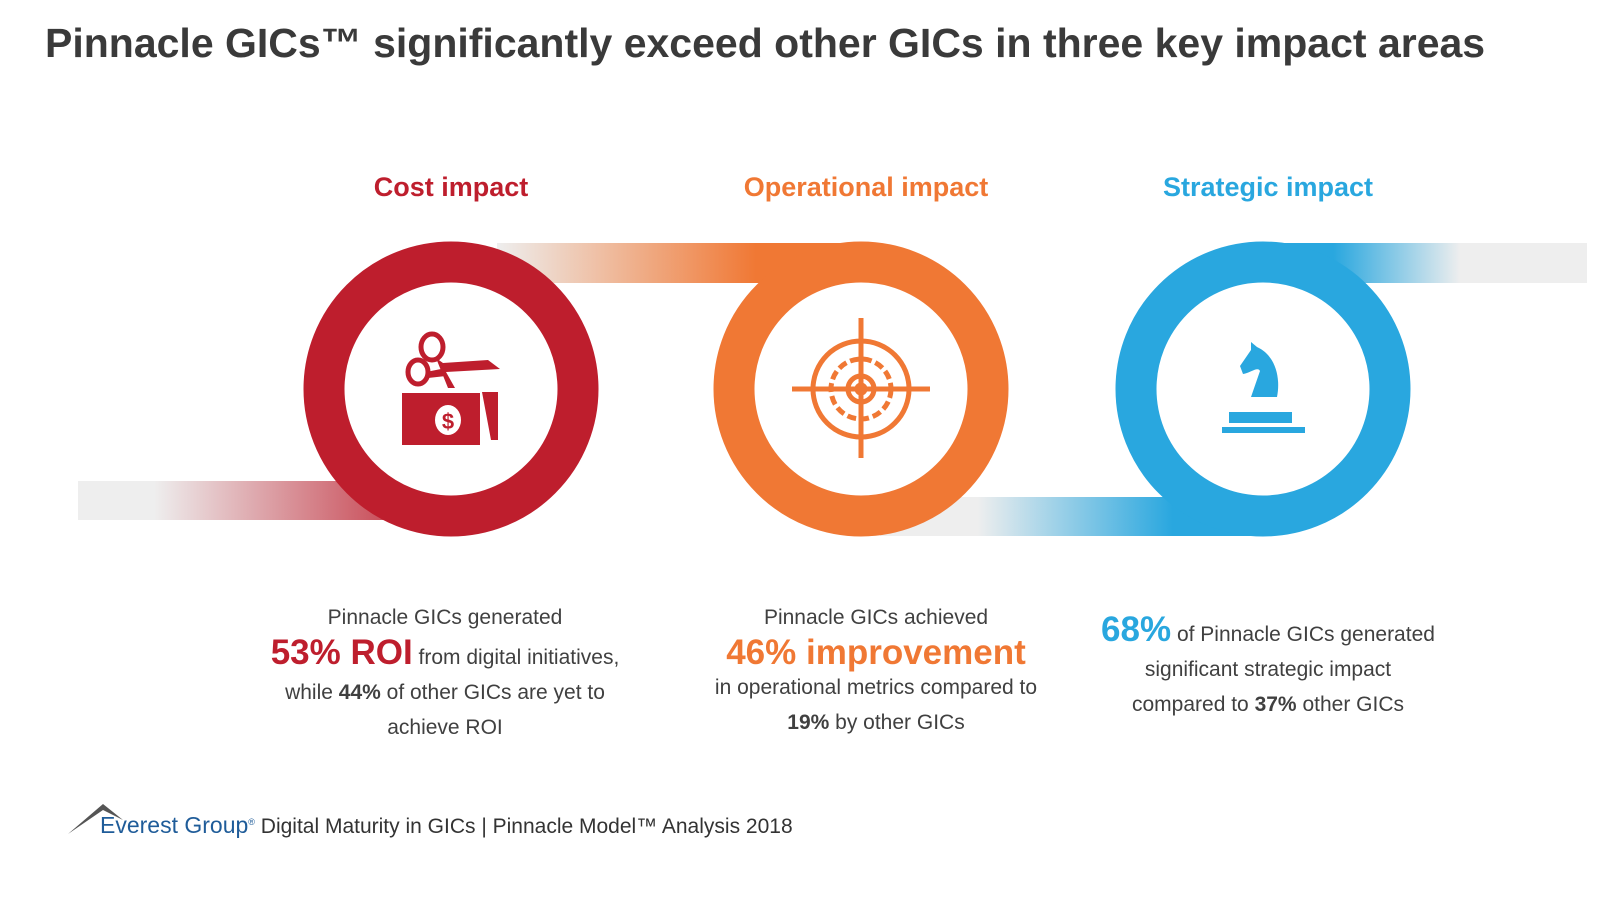 The height and width of the screenshot is (898, 1615). I want to click on reg-mark: ®, so click(251, 822).